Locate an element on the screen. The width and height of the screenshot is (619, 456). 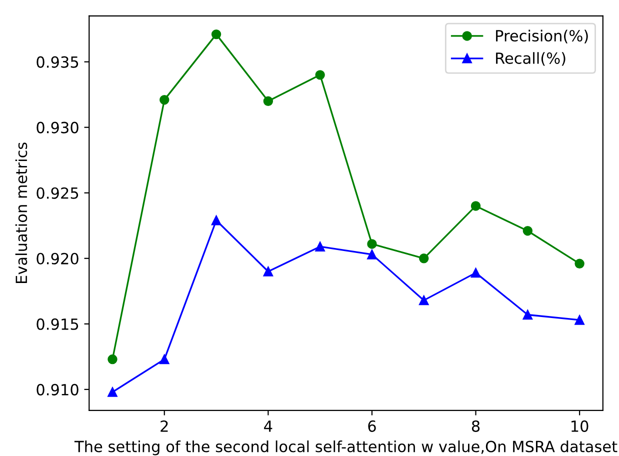
x-tick-label: 10 is located at coordinates (580, 426).